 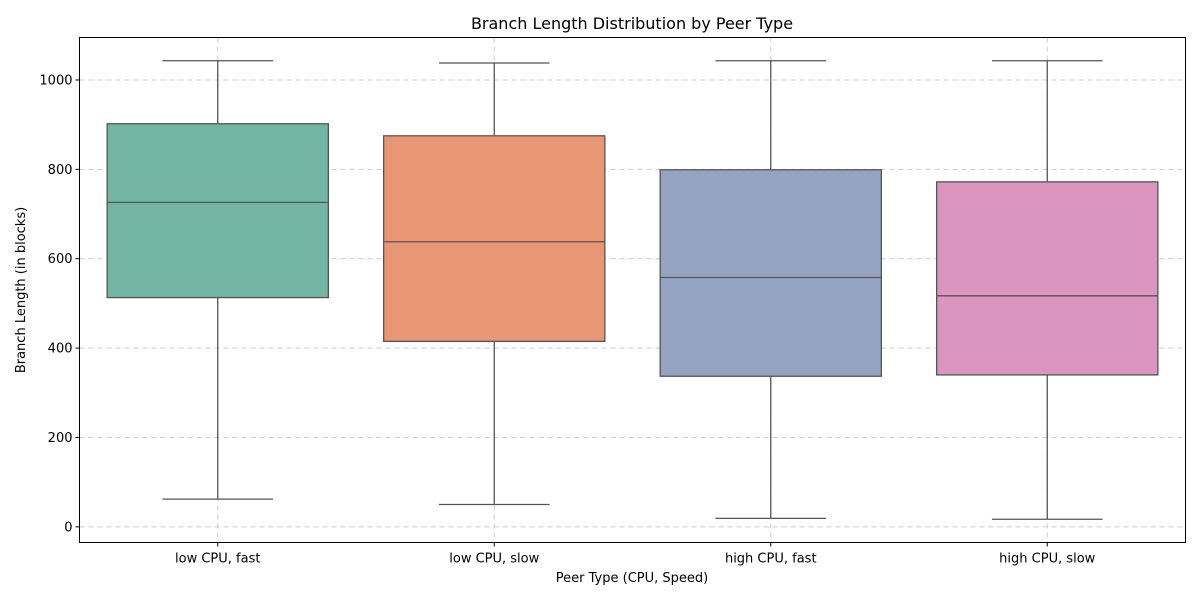 I want to click on y-tick-label: 600, so click(x=60, y=259).